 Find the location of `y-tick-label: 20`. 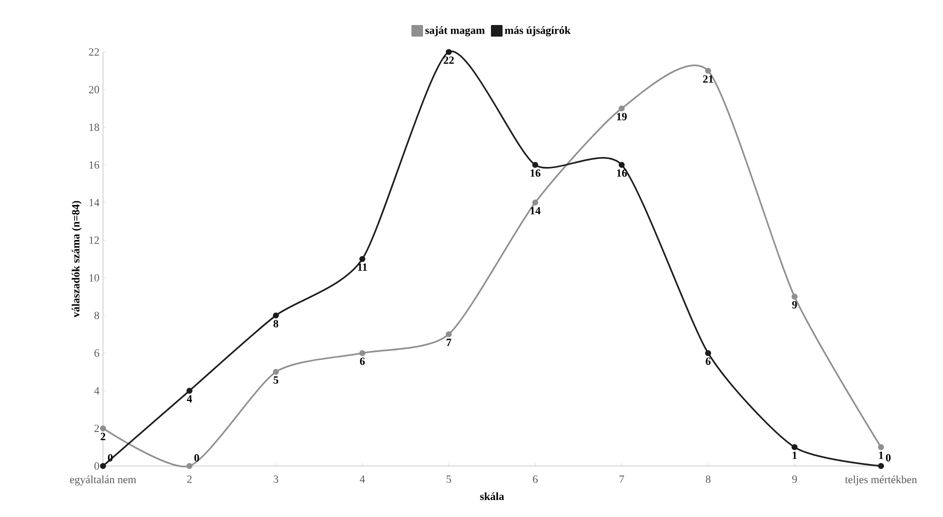

y-tick-label: 20 is located at coordinates (94, 90).